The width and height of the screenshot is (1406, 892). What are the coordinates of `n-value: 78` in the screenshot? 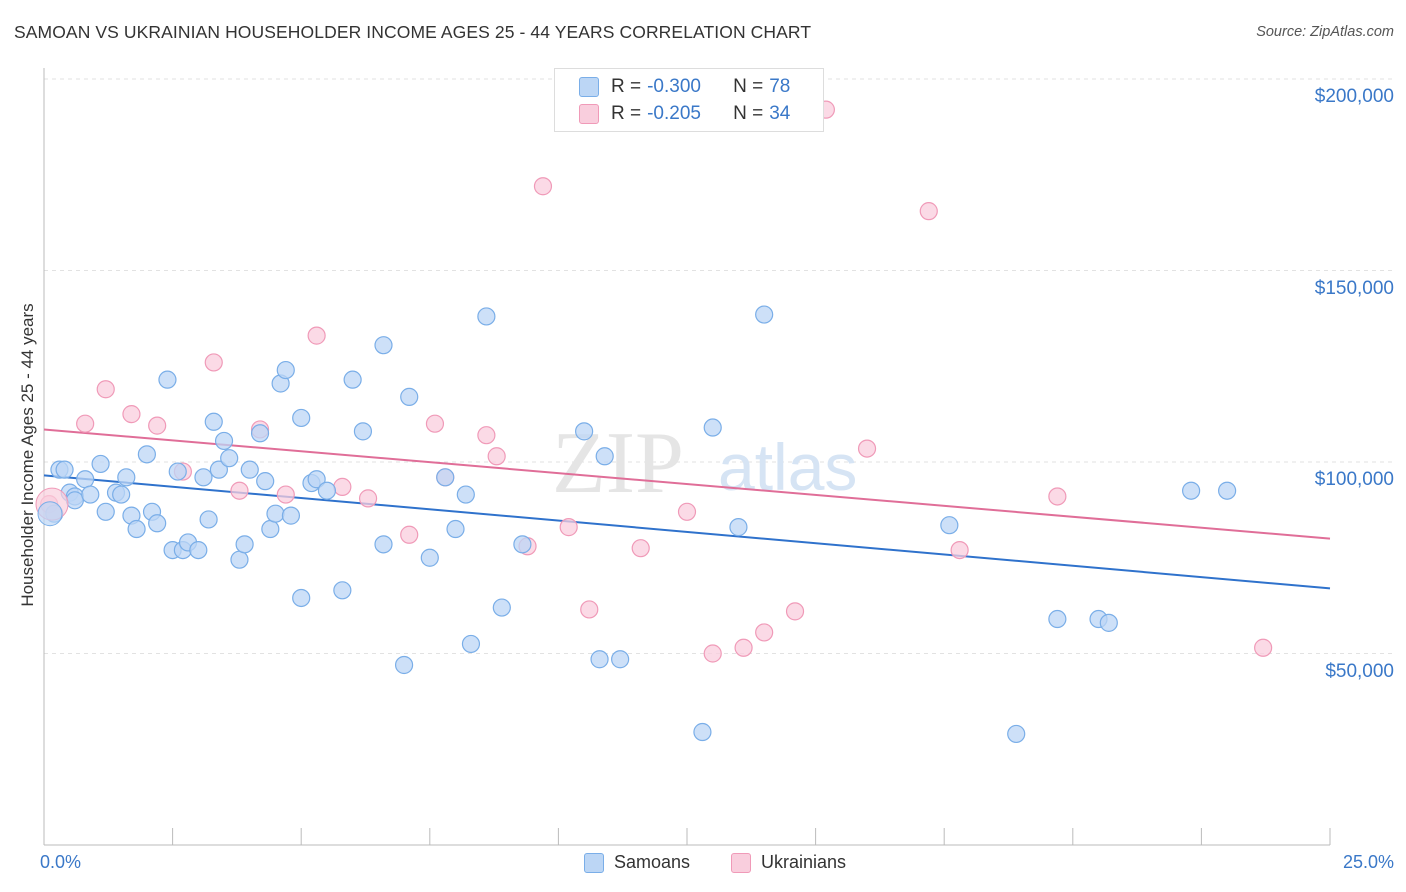 It's located at (780, 86).